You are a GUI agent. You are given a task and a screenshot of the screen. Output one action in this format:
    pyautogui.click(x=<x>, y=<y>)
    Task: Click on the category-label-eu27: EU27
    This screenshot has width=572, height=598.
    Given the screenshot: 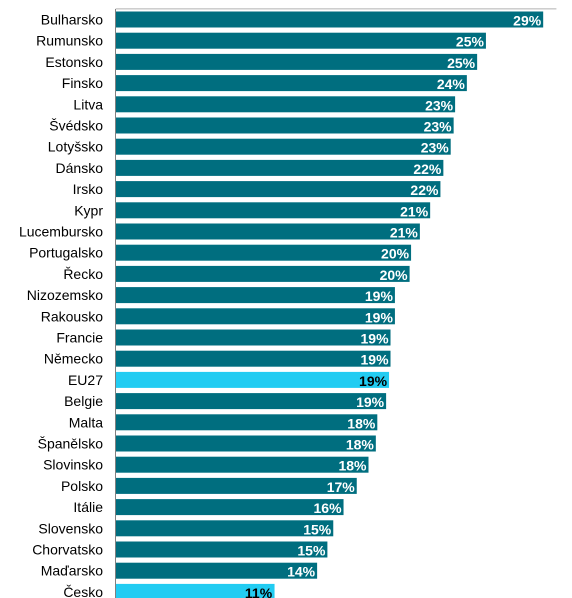 What is the action you would take?
    pyautogui.click(x=85, y=380)
    